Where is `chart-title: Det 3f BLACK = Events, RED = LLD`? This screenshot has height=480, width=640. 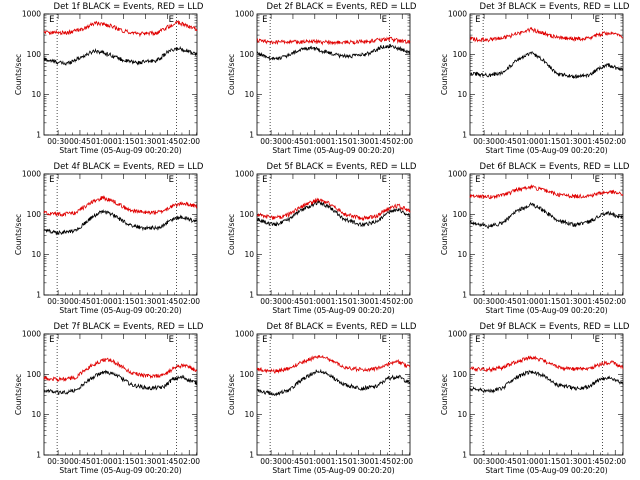 chart-title: Det 3f BLACK = Events, RED = LLD is located at coordinates (555, 7).